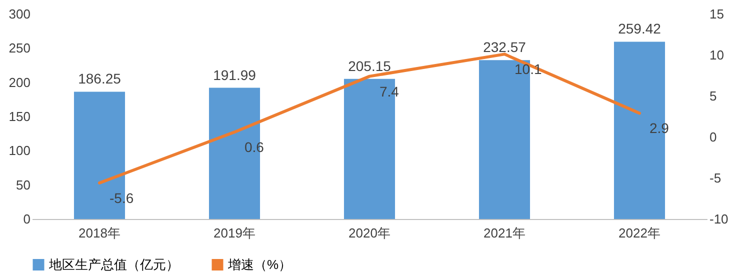 The width and height of the screenshot is (736, 277). I want to click on x-tick-label: 2022年, so click(639, 233).